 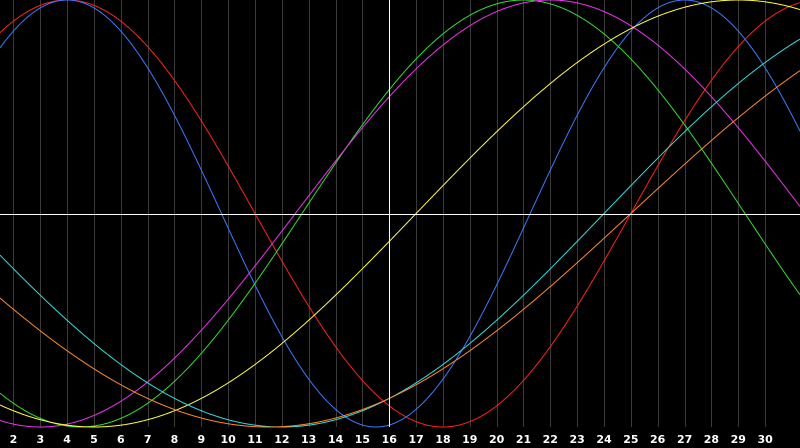 I want to click on x-tick-label-17: 17, so click(x=415, y=439).